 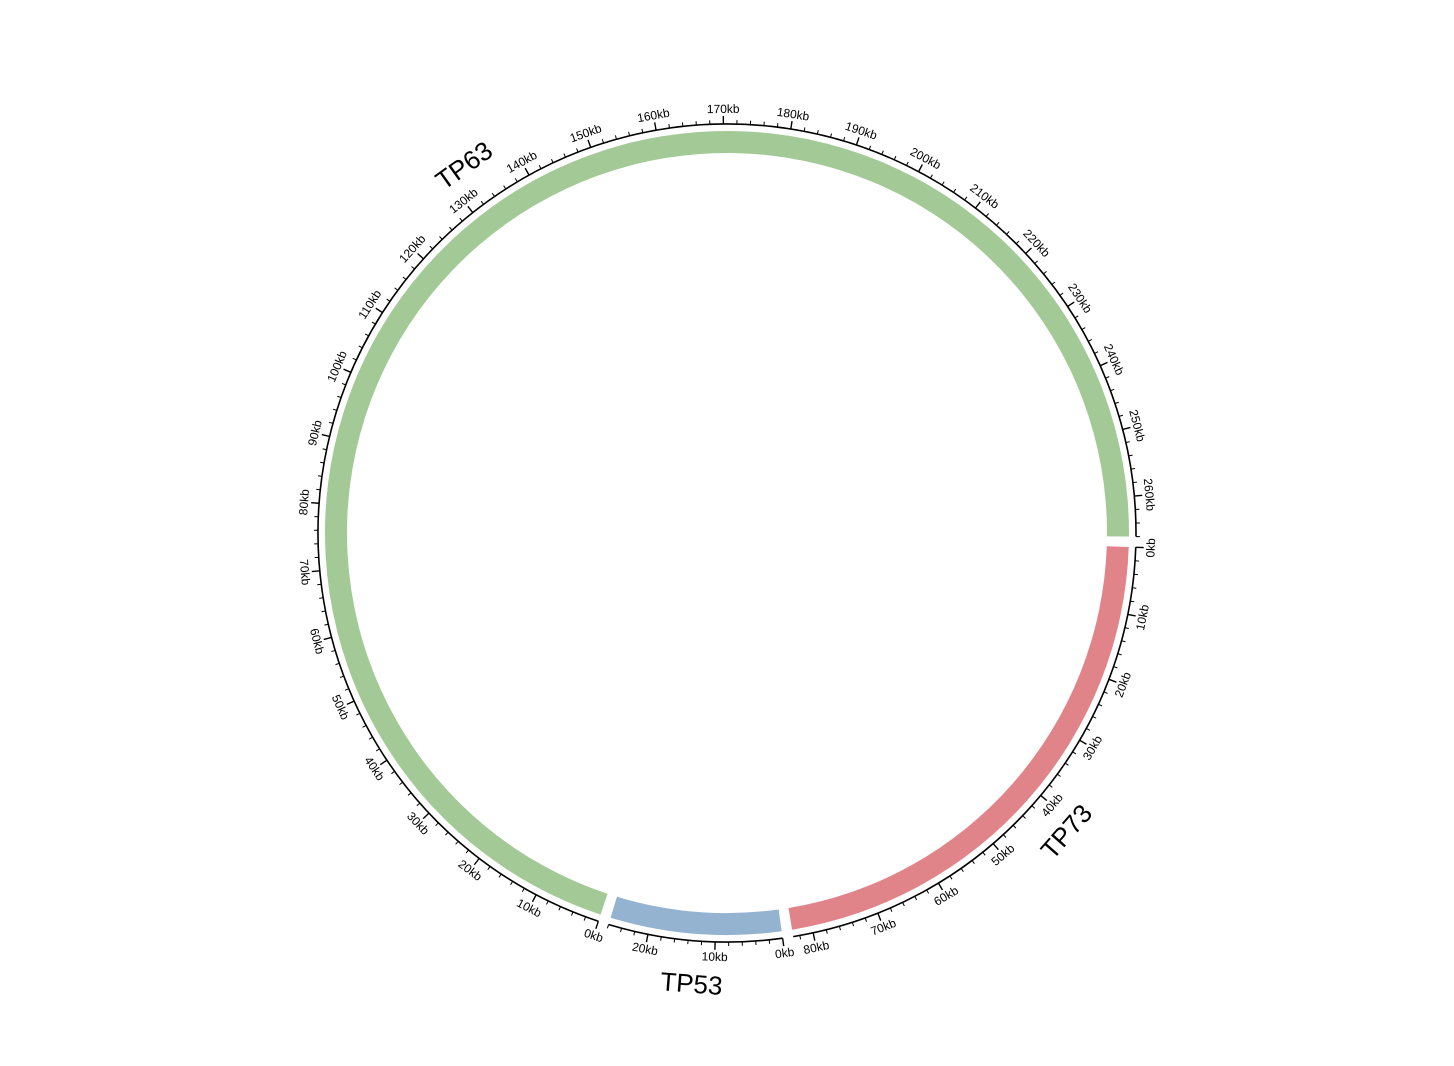 I want to click on tick-label-tp63: 240kb, so click(x=1114, y=360).